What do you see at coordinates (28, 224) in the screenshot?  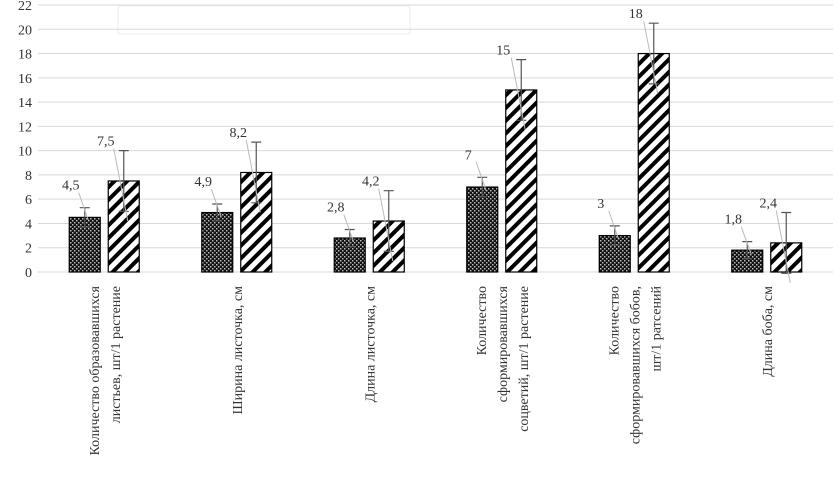 I see `y-tick-label: 4` at bounding box center [28, 224].